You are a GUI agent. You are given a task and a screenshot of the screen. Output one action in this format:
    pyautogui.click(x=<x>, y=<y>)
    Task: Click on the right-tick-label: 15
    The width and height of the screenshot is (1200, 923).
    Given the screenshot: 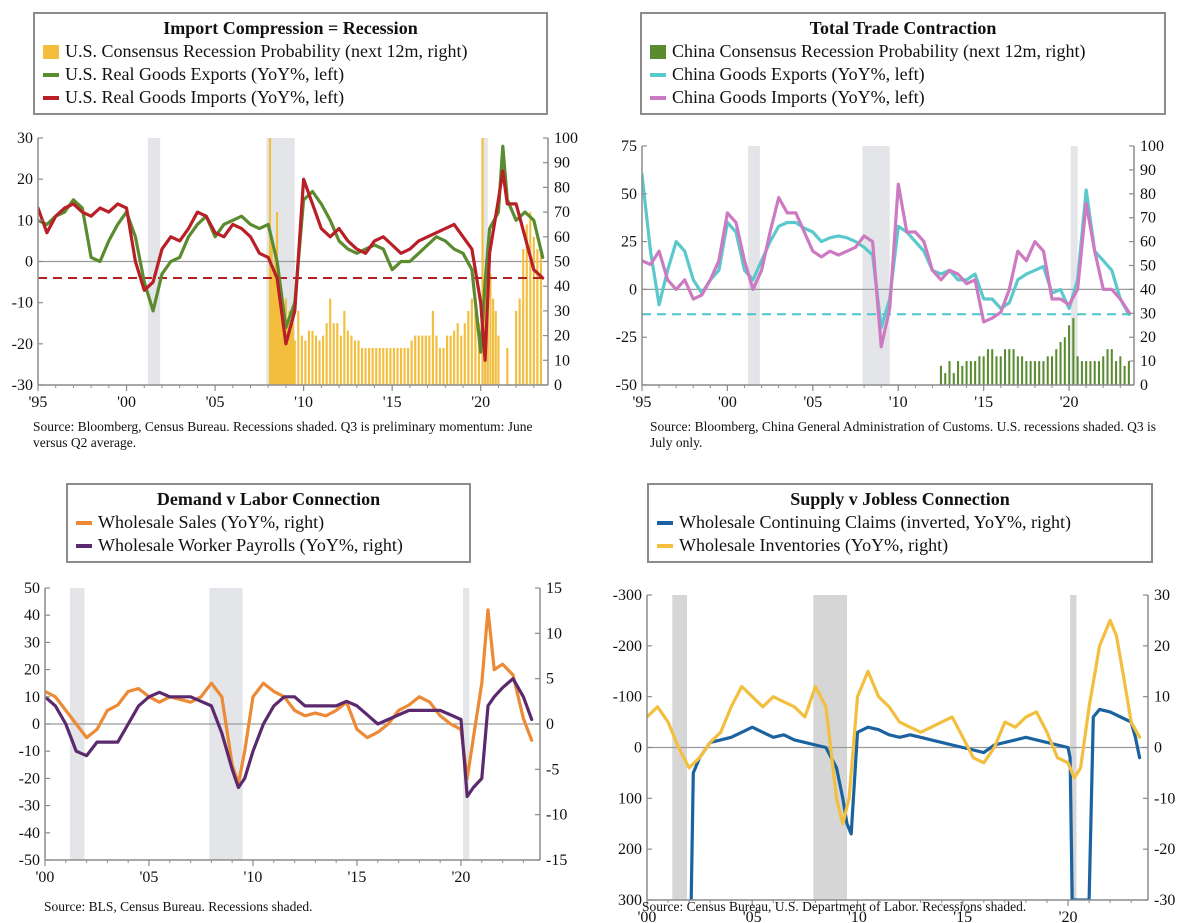 What is the action you would take?
    pyautogui.click(x=554, y=588)
    